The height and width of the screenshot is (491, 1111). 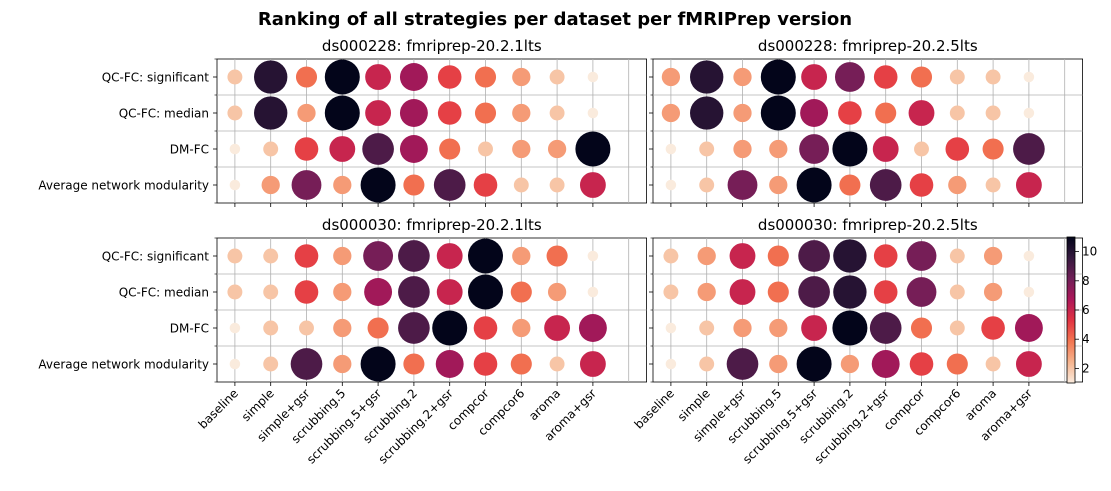 What do you see at coordinates (1029, 77) in the screenshot?
I see `rank-marker-qc-fc-significant-aroma-gsr` at bounding box center [1029, 77].